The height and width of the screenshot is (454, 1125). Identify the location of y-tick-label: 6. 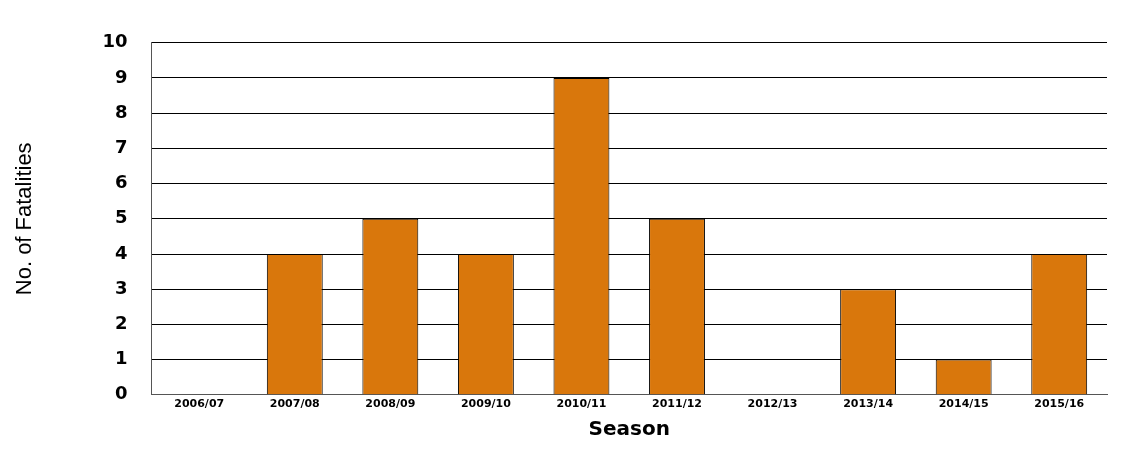
(121, 182).